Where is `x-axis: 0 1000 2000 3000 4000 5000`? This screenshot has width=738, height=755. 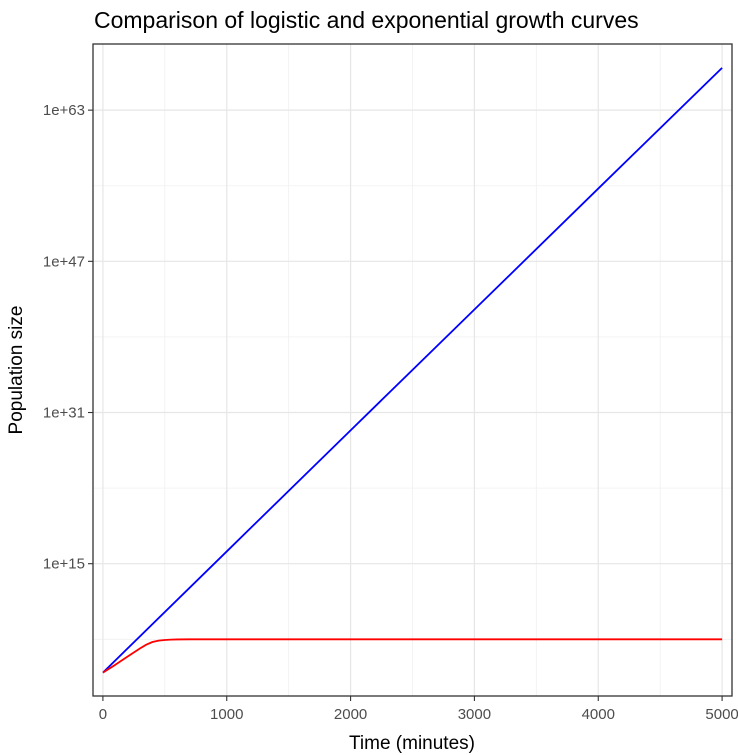
x-axis: 0 1000 2000 3000 4000 5000 is located at coordinates (418, 709).